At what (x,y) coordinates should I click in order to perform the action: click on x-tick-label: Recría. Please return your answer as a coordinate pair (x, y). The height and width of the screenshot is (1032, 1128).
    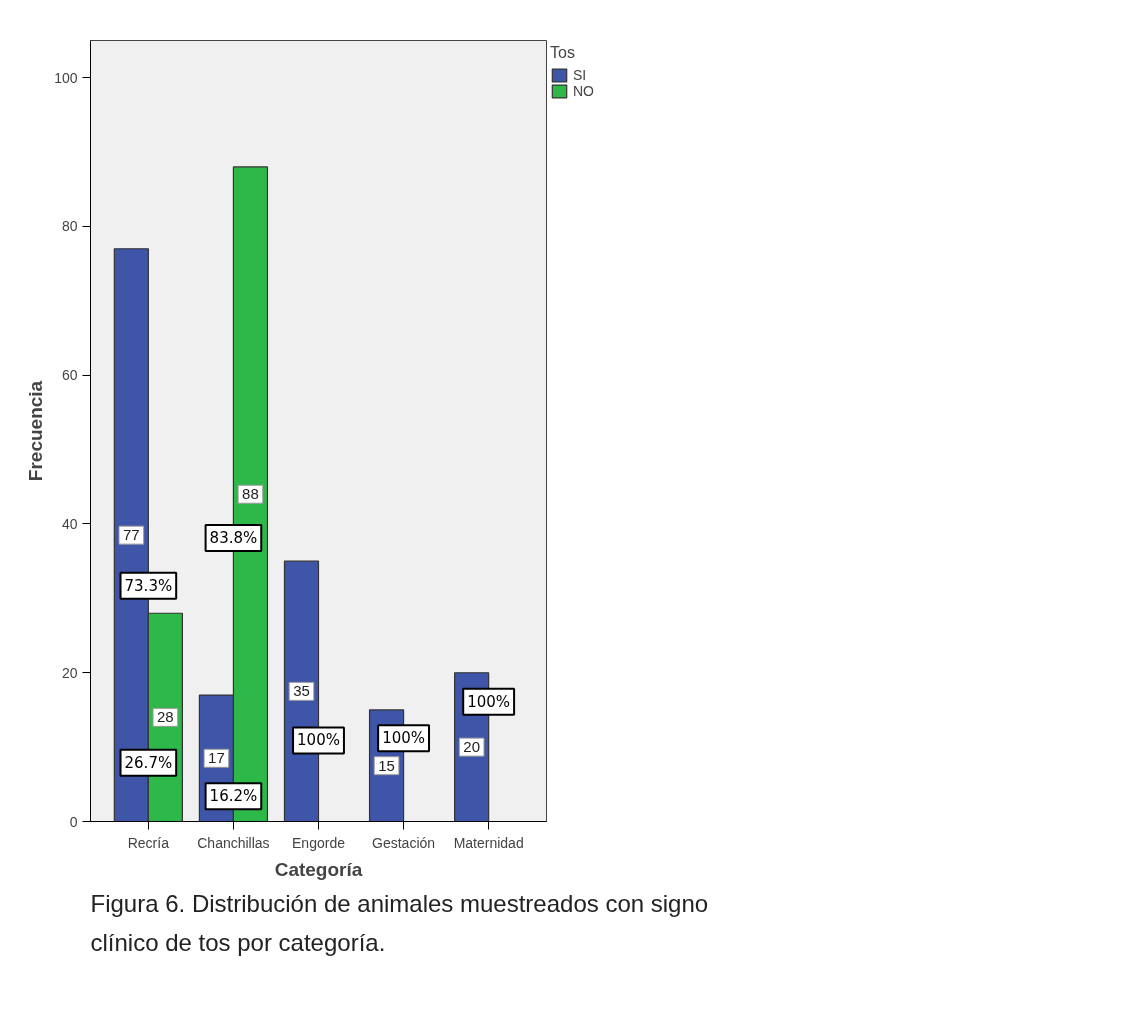
    Looking at the image, I should click on (148, 842).